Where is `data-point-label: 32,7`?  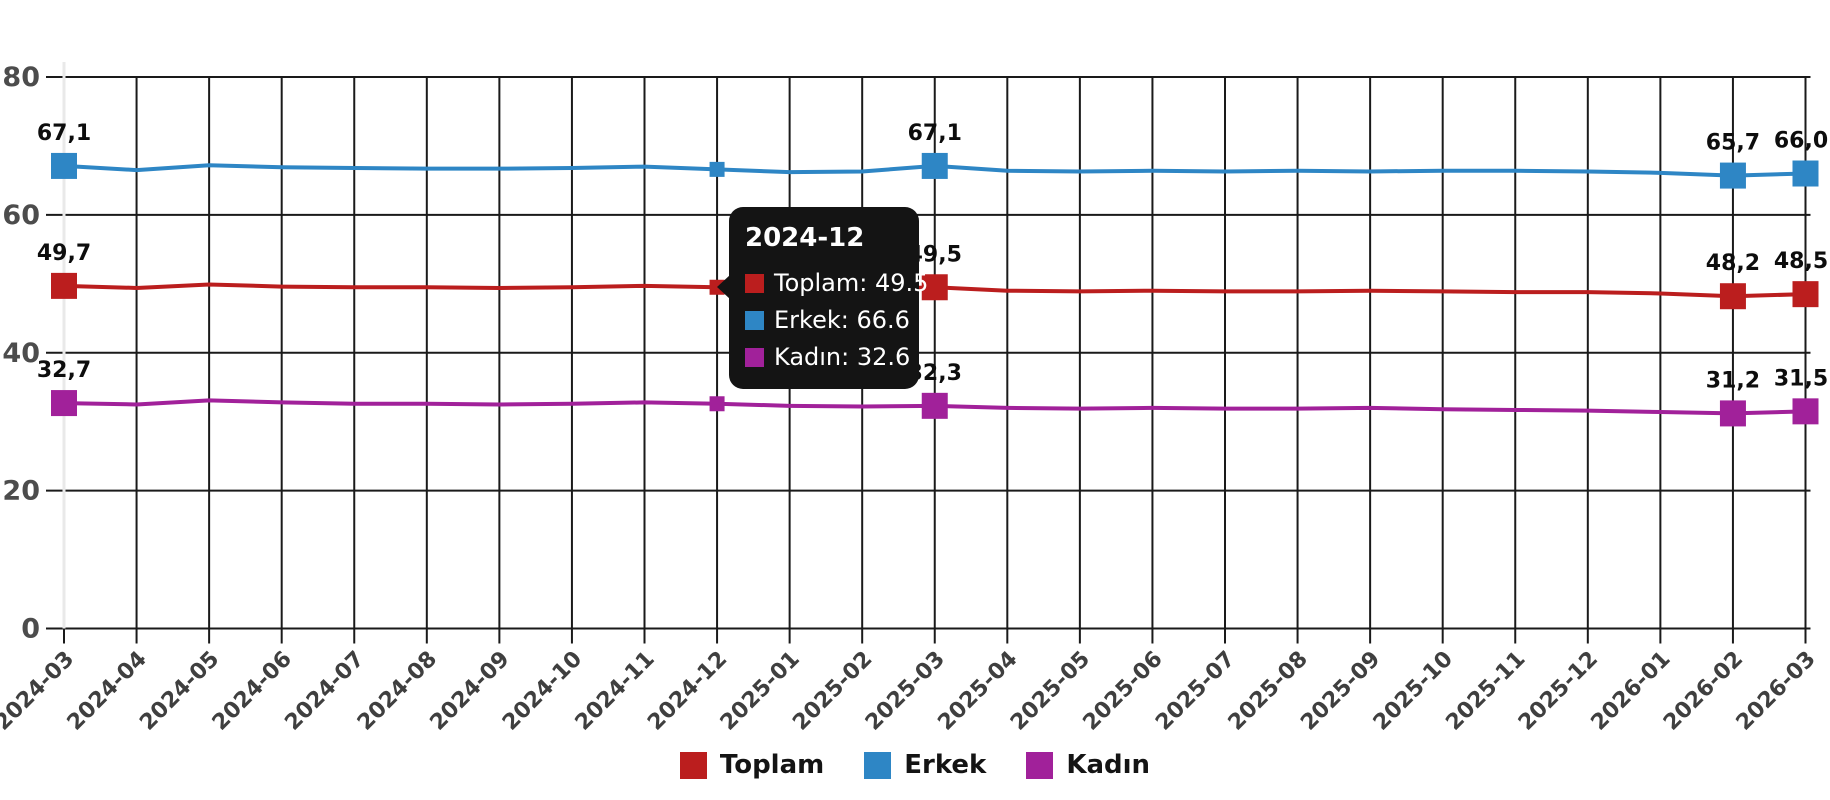
data-point-label: 32,7 is located at coordinates (64, 370).